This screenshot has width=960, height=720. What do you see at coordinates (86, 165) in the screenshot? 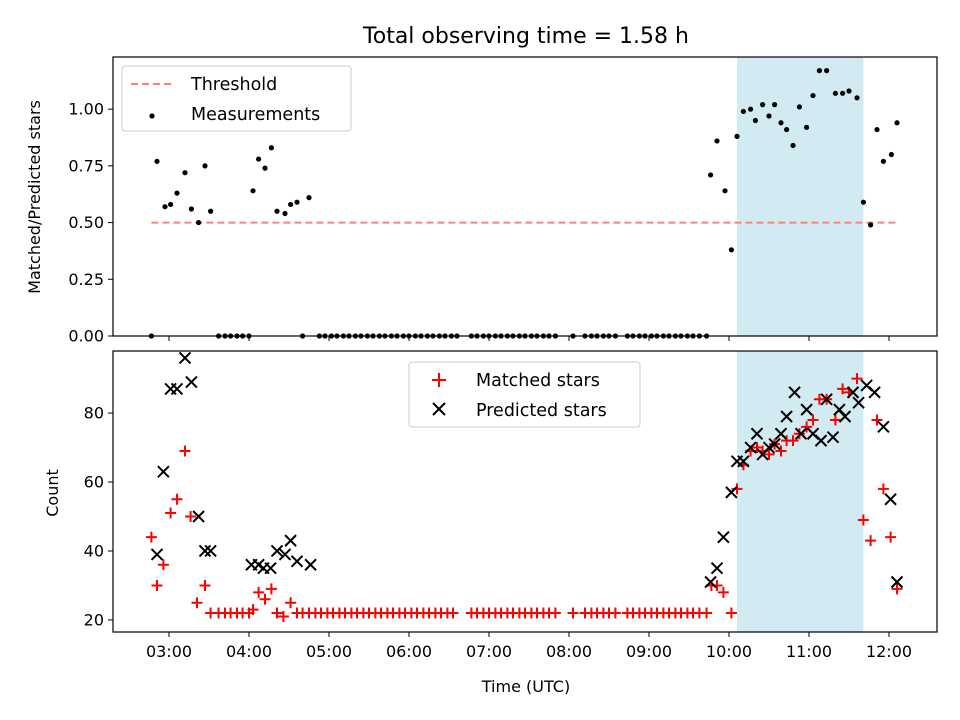
I see `y-tick-label: 0.75` at bounding box center [86, 165].